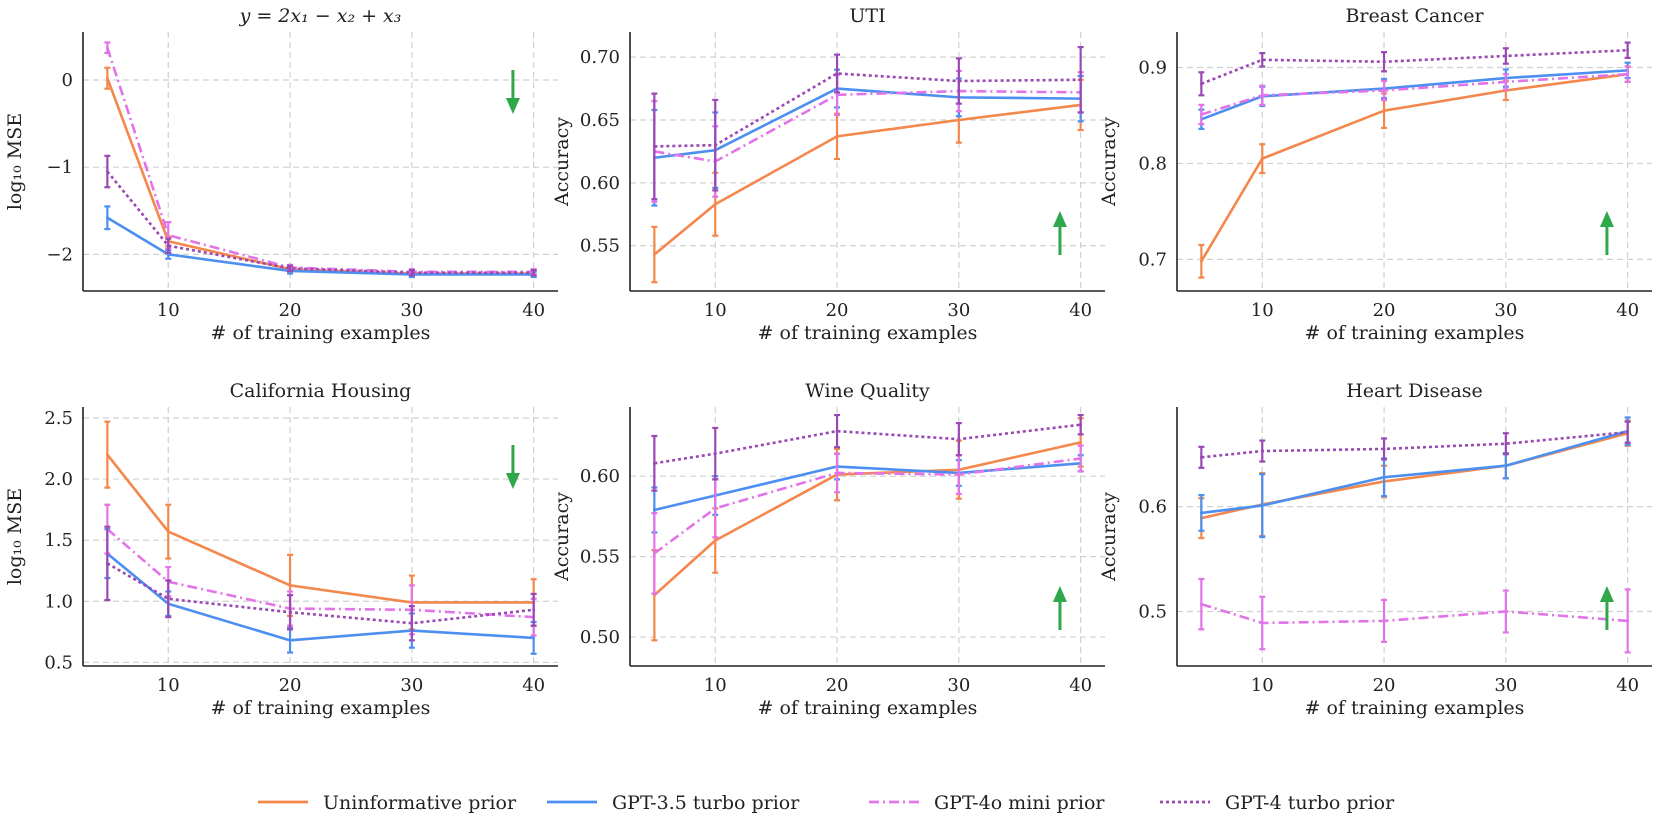 The image size is (1661, 831). I want to click on legend-item-gpt35: GPT-3.5 turbo prior, so click(673, 803).